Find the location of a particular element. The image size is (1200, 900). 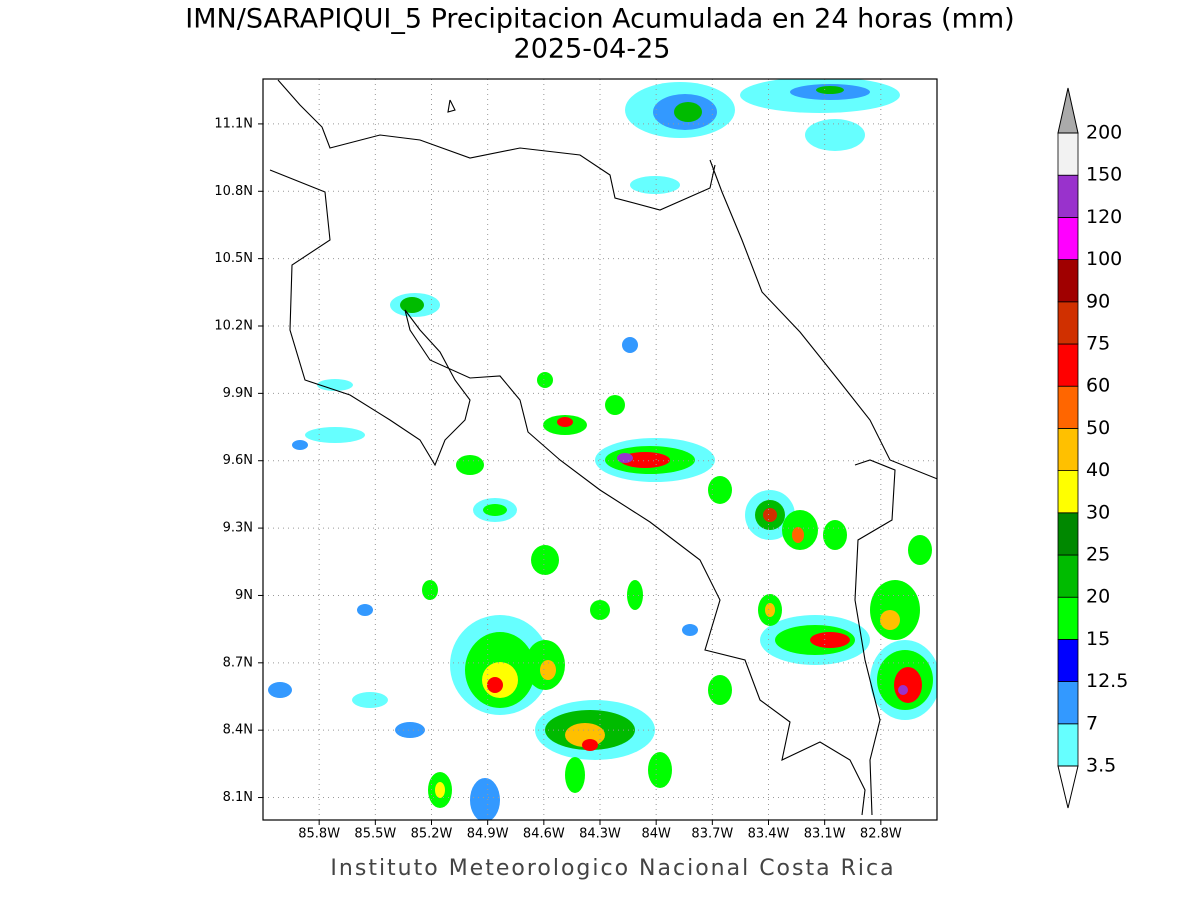

colorbar-label: 12.5 is located at coordinates (1107, 681).